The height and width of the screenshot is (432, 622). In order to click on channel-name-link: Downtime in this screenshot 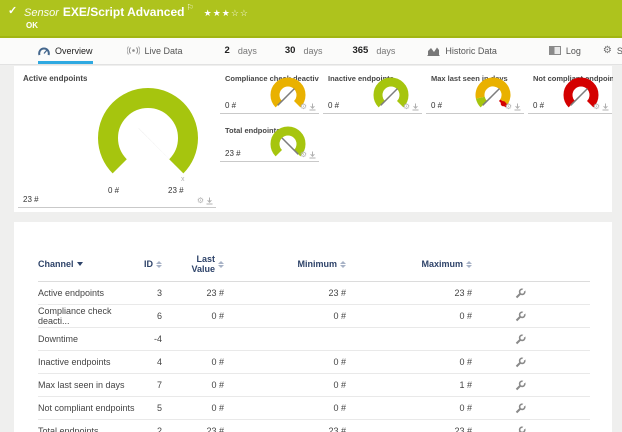, I will do `click(58, 339)`.